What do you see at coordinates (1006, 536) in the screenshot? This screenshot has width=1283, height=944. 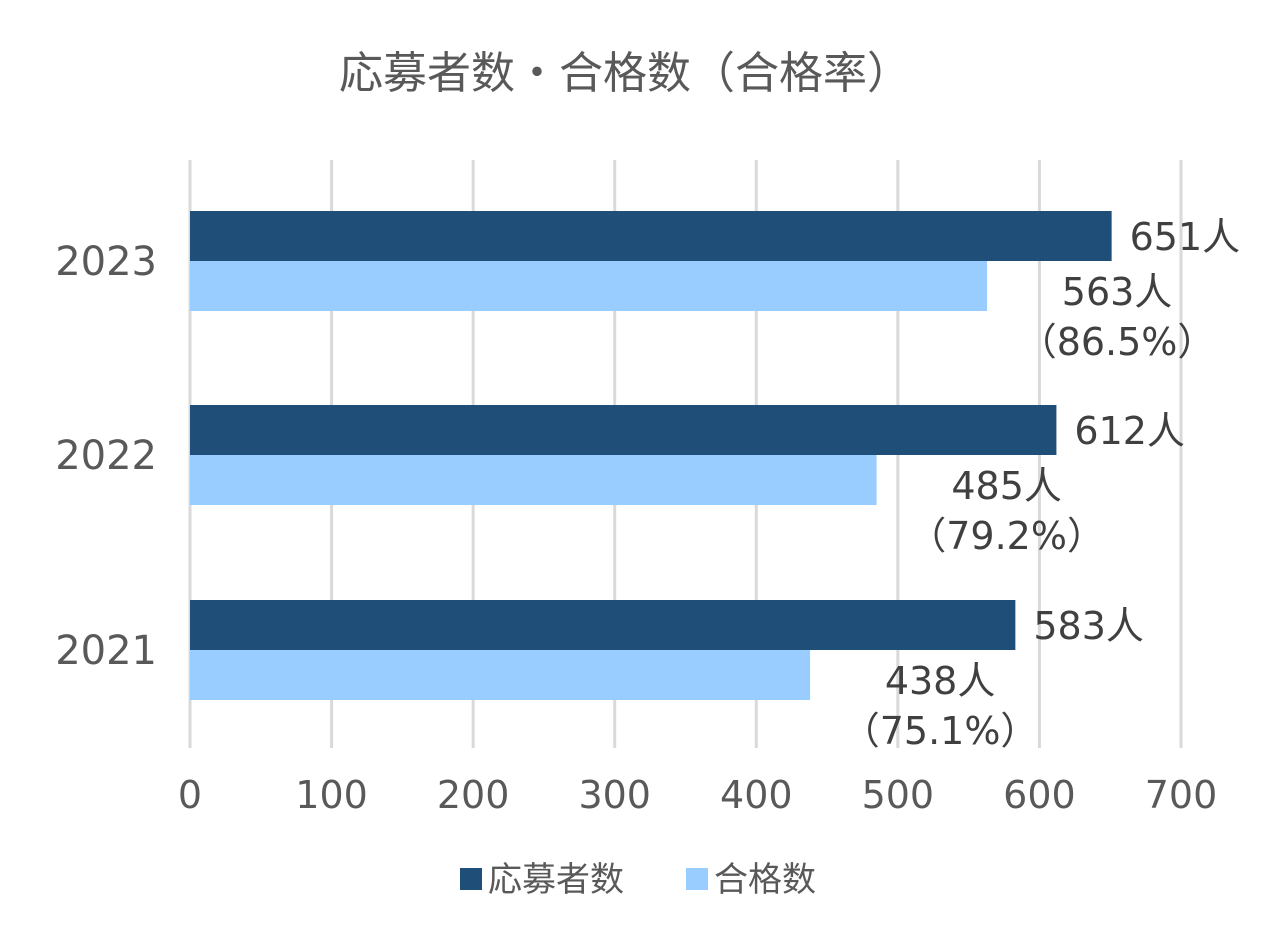 I see `data-label-pass-rate-2022: （79.2%）` at bounding box center [1006, 536].